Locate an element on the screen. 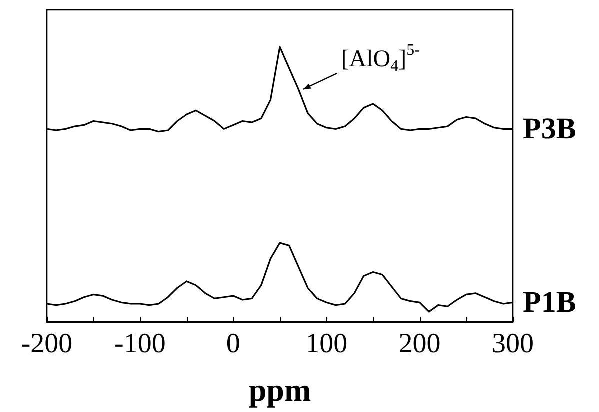 The height and width of the screenshot is (412, 599). series-label: P1B is located at coordinates (549, 303).